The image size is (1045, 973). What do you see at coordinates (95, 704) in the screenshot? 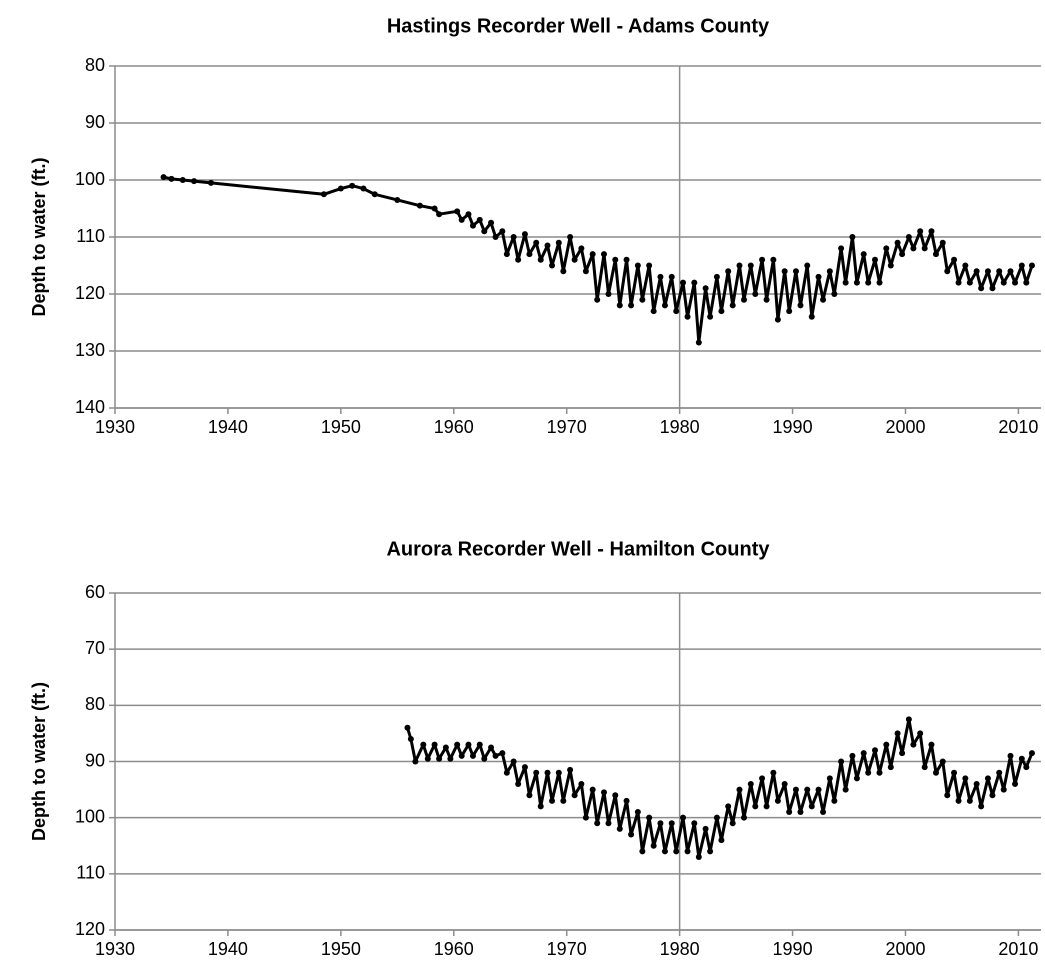
I see `y-tick-label: 80` at bounding box center [95, 704].